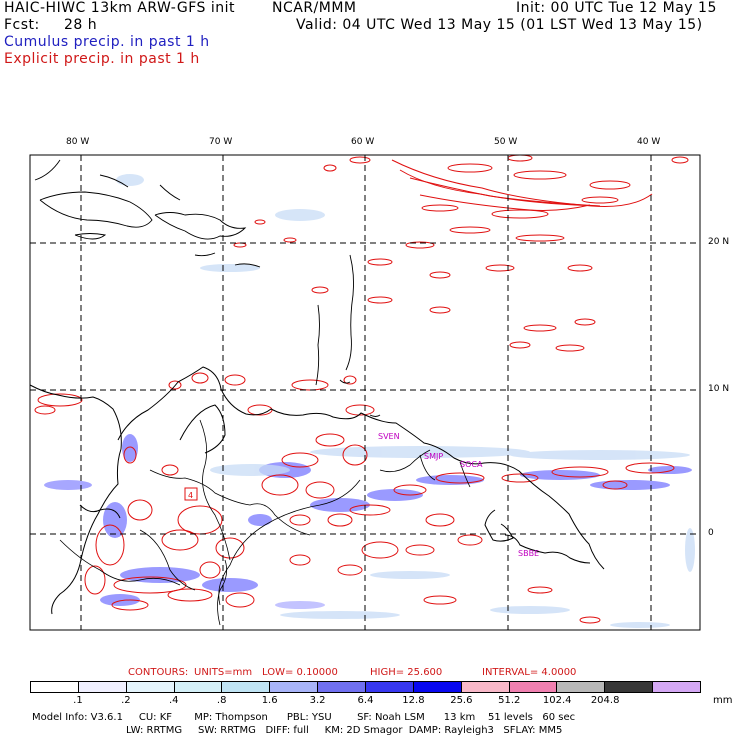  What do you see at coordinates (107, 42) in the screenshot?
I see `legend-cumulus: Cumulus precip. in past 1 h` at bounding box center [107, 42].